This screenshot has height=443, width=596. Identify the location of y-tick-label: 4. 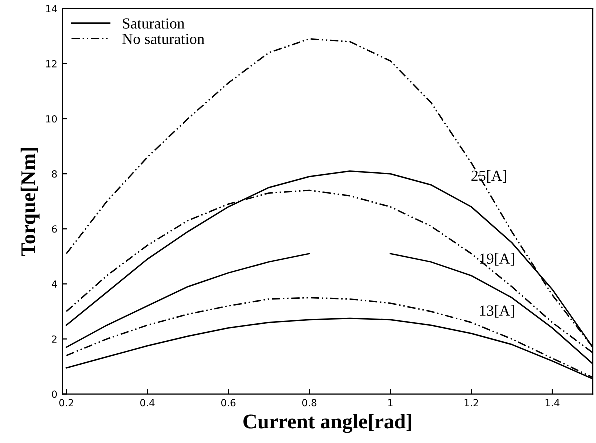
(55, 284).